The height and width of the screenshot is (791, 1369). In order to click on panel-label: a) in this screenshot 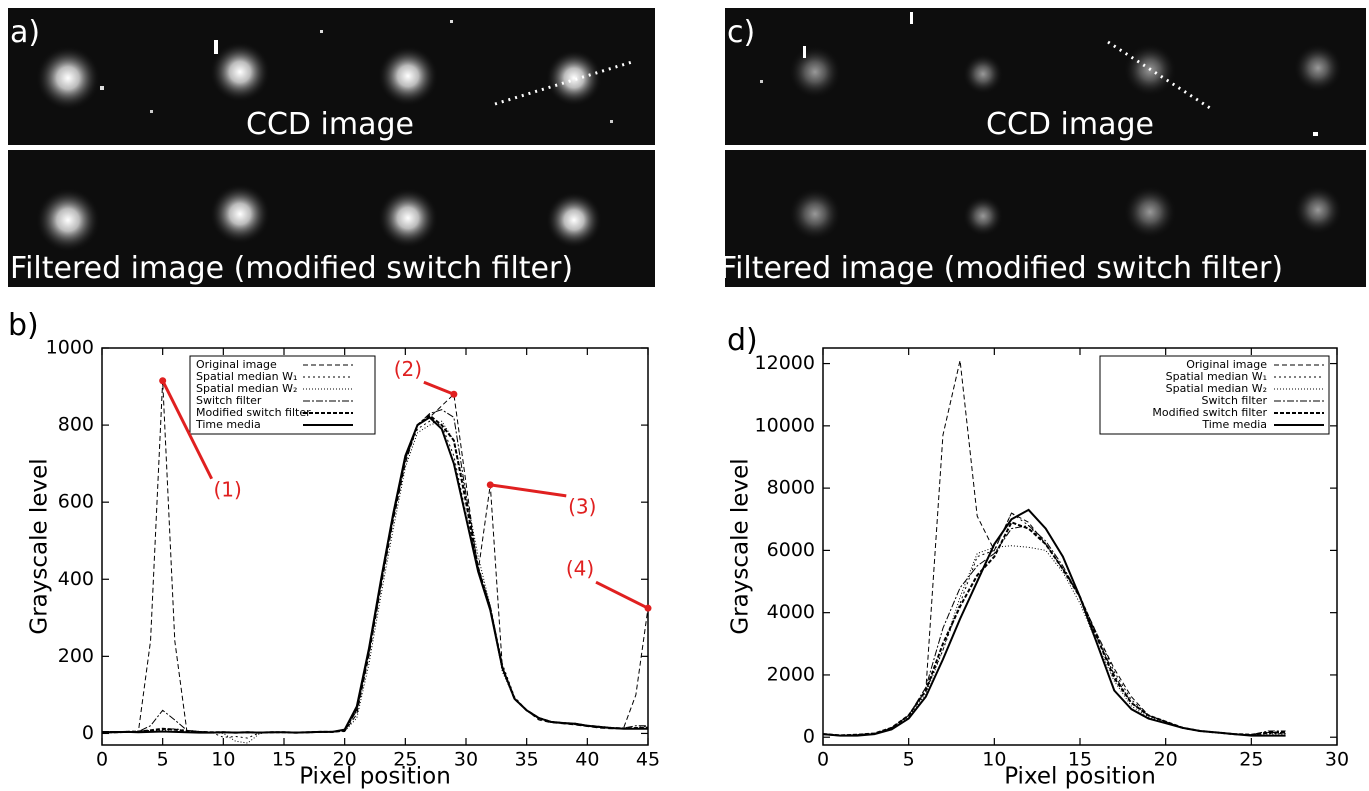, I will do `click(25, 32)`.